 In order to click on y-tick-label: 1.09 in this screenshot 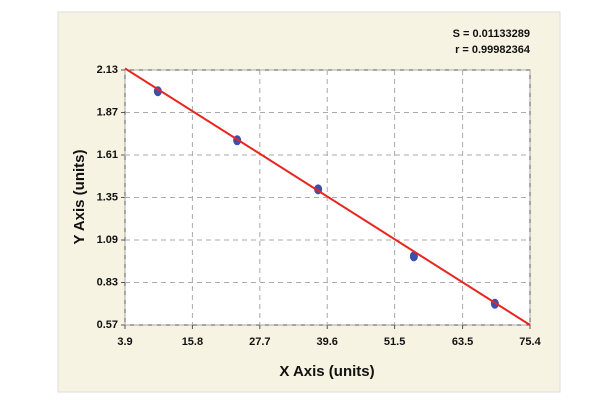, I will do `click(107, 240)`.